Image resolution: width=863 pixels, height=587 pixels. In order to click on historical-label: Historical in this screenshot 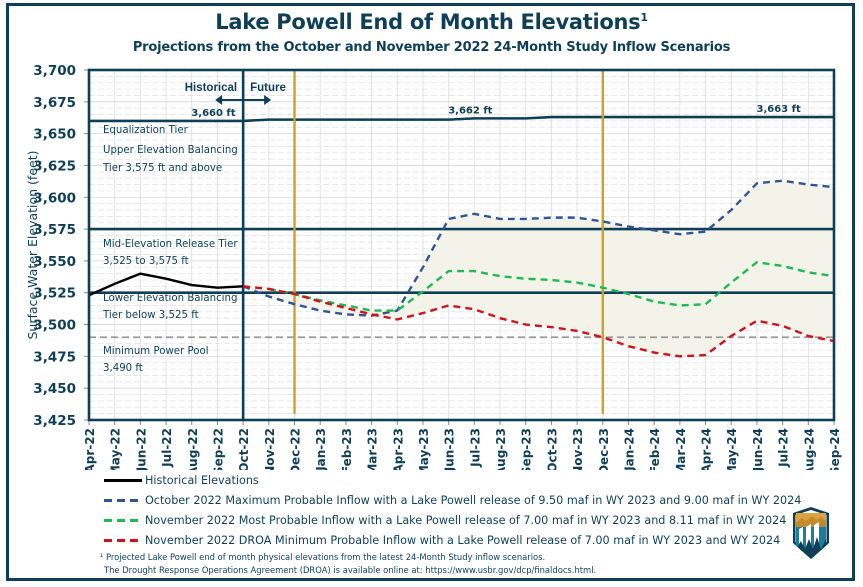, I will do `click(211, 88)`.